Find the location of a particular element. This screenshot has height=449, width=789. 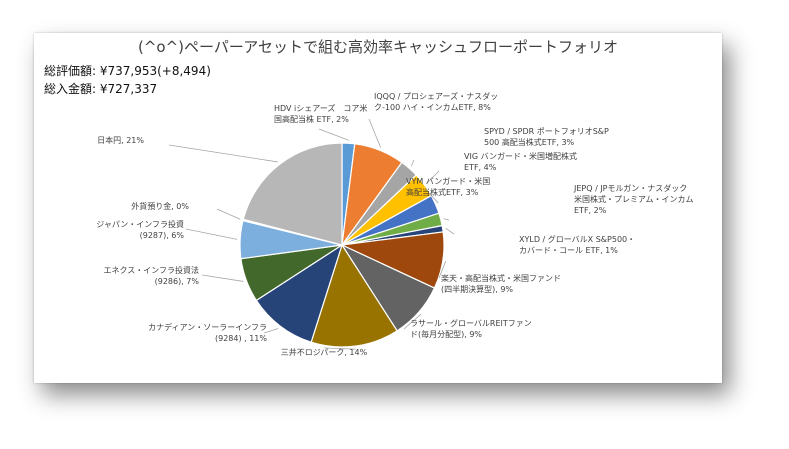

pie-slices is located at coordinates (342, 245).